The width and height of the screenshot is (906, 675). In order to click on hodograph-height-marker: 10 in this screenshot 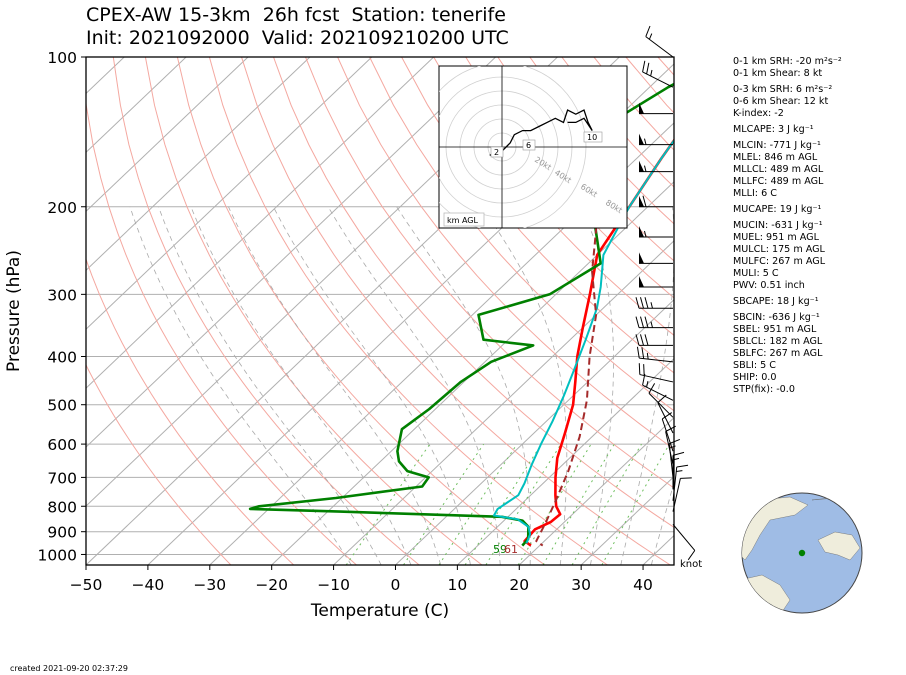, I will do `click(593, 137)`.